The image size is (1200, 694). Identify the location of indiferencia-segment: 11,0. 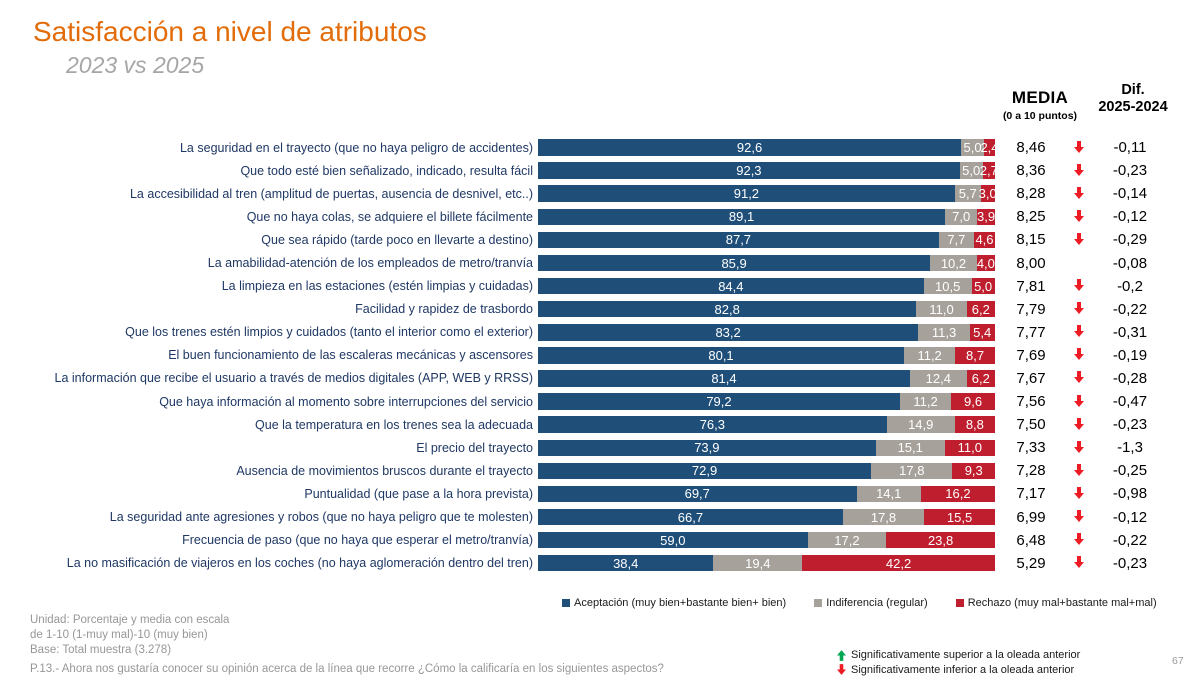
(941, 309).